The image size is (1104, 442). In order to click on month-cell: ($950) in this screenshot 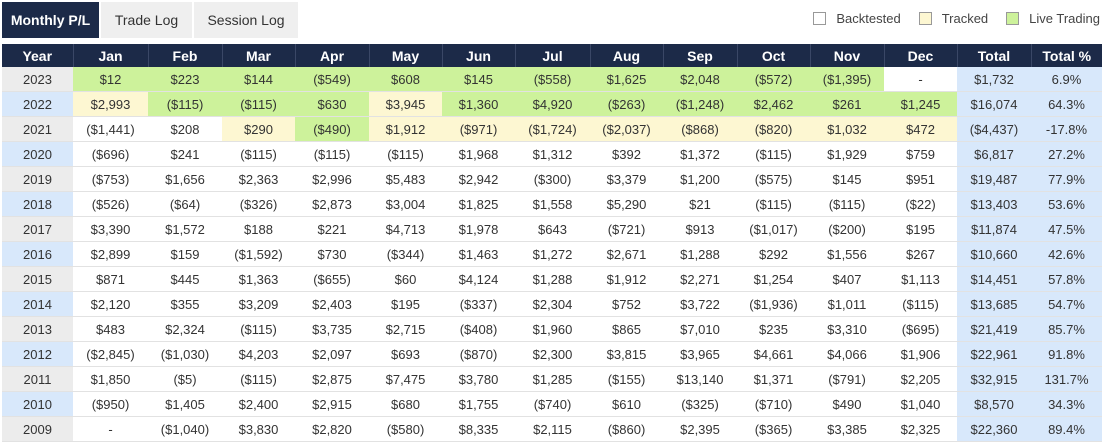, I will do `click(110, 404)`.